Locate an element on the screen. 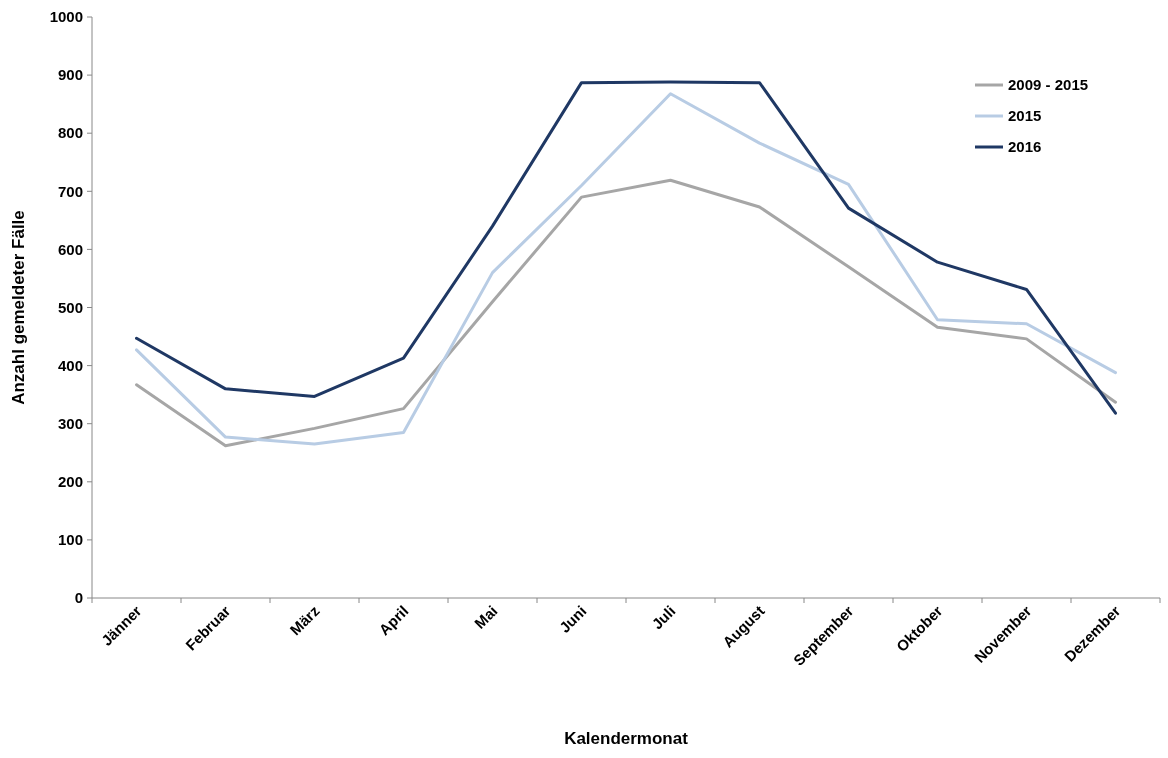 Image resolution: width=1168 pixels, height=758 pixels. y-tick-label: 800 is located at coordinates (70, 133).